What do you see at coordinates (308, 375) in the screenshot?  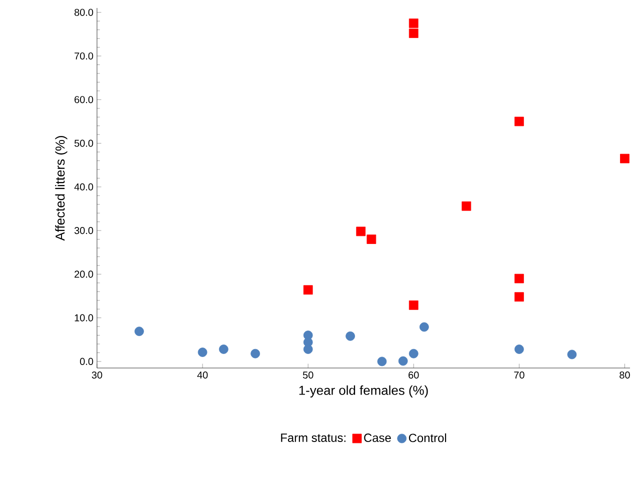 I see `x-tick-label: 50` at bounding box center [308, 375].